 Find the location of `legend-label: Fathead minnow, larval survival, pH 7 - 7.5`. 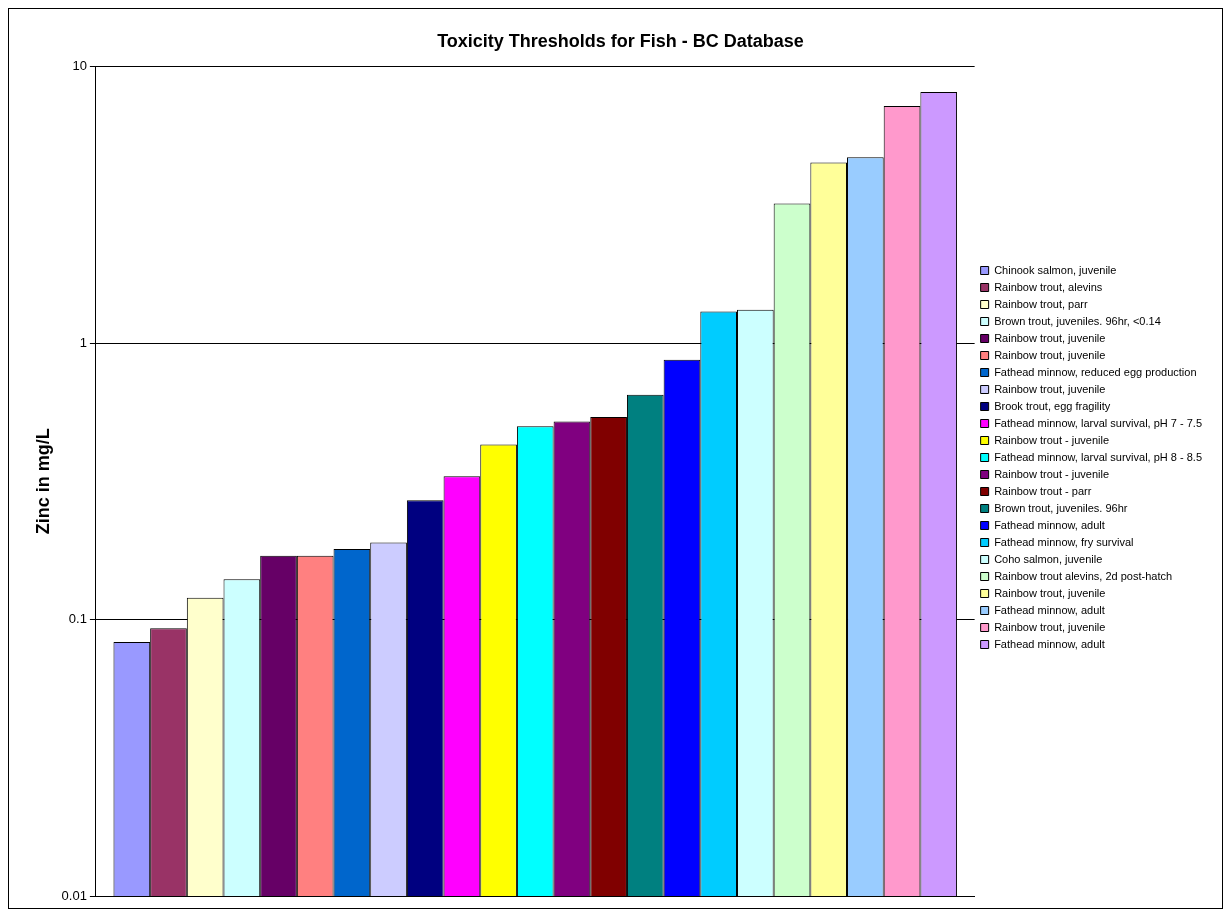

legend-label: Fathead minnow, larval survival, pH 7 - 7.5 is located at coordinates (1098, 422).